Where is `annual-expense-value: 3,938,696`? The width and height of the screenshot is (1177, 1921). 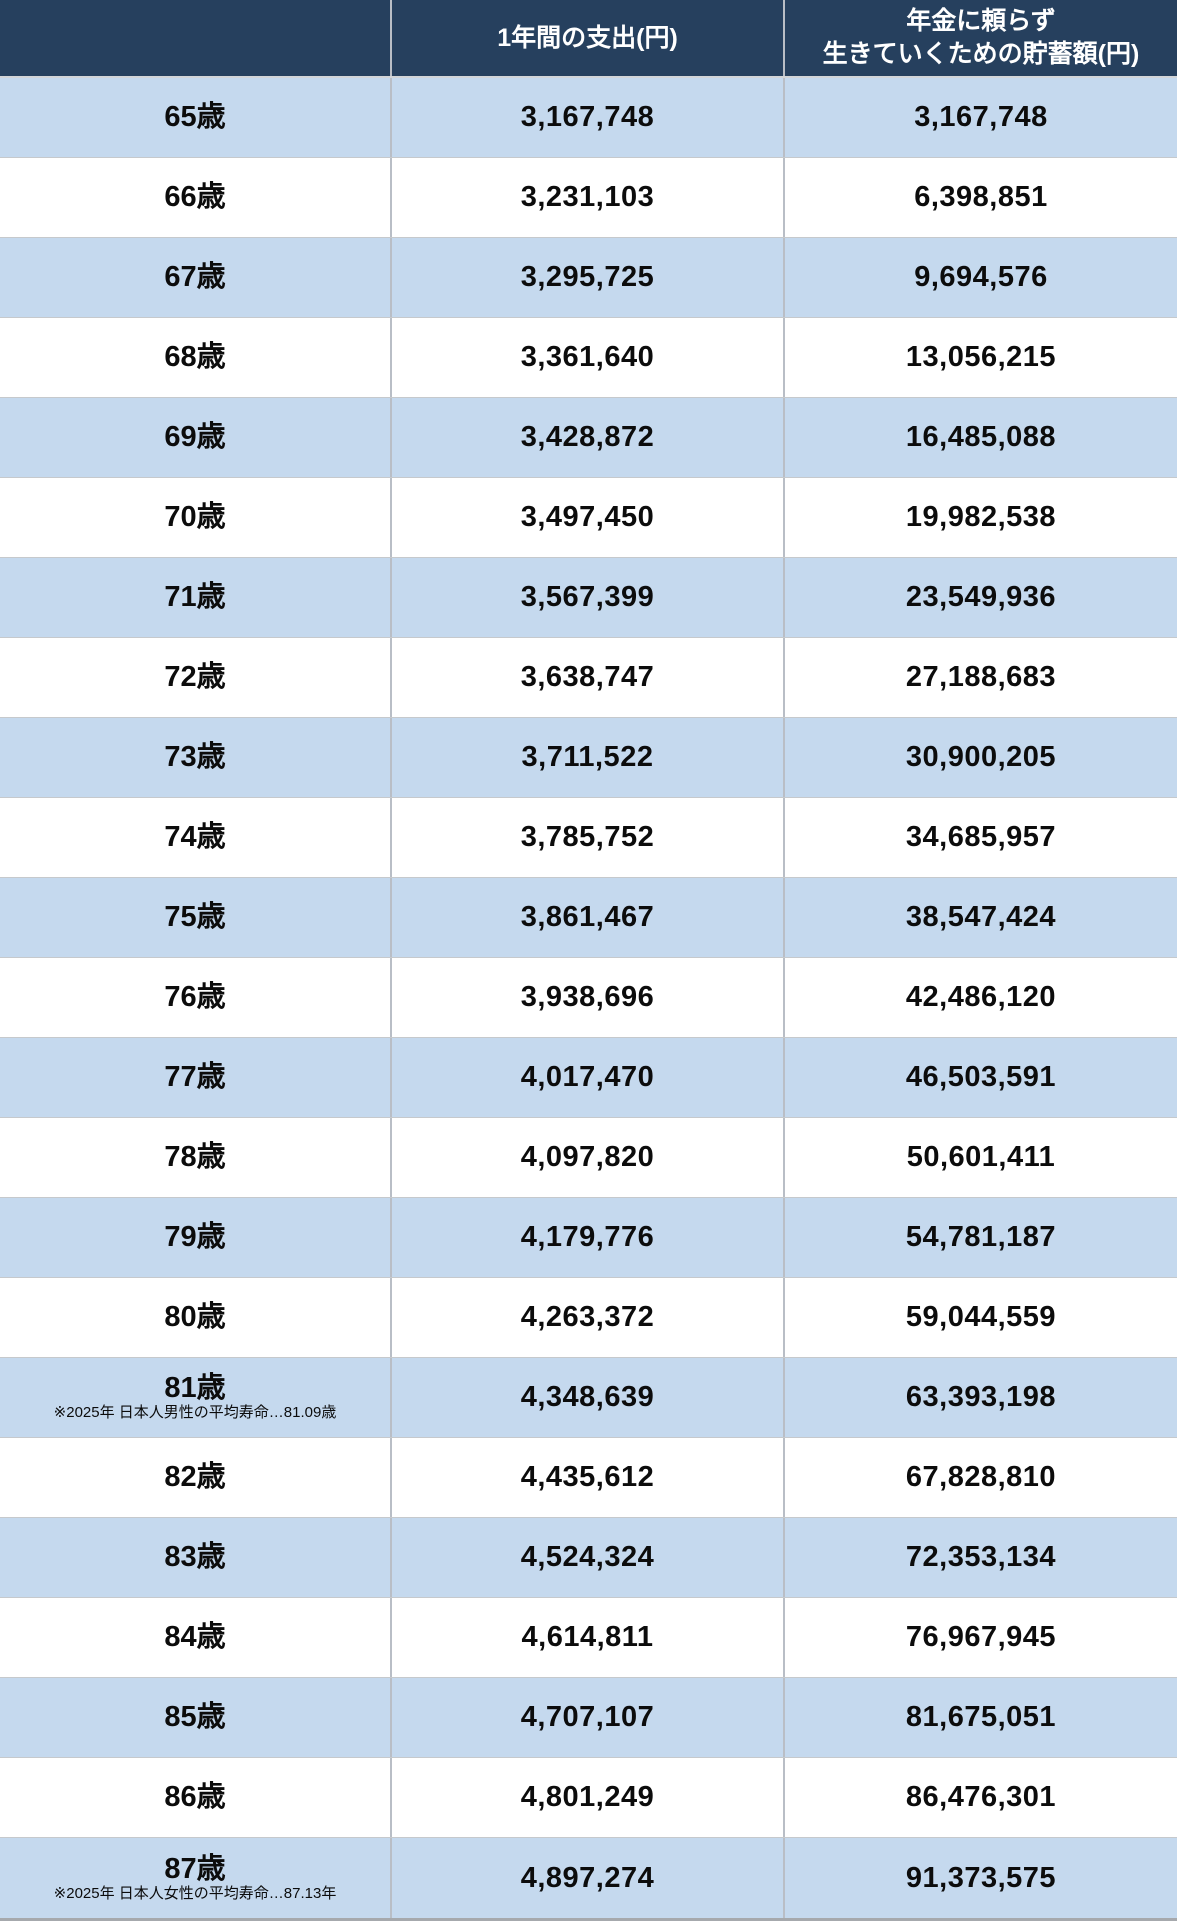 annual-expense-value: 3,938,696 is located at coordinates (587, 997).